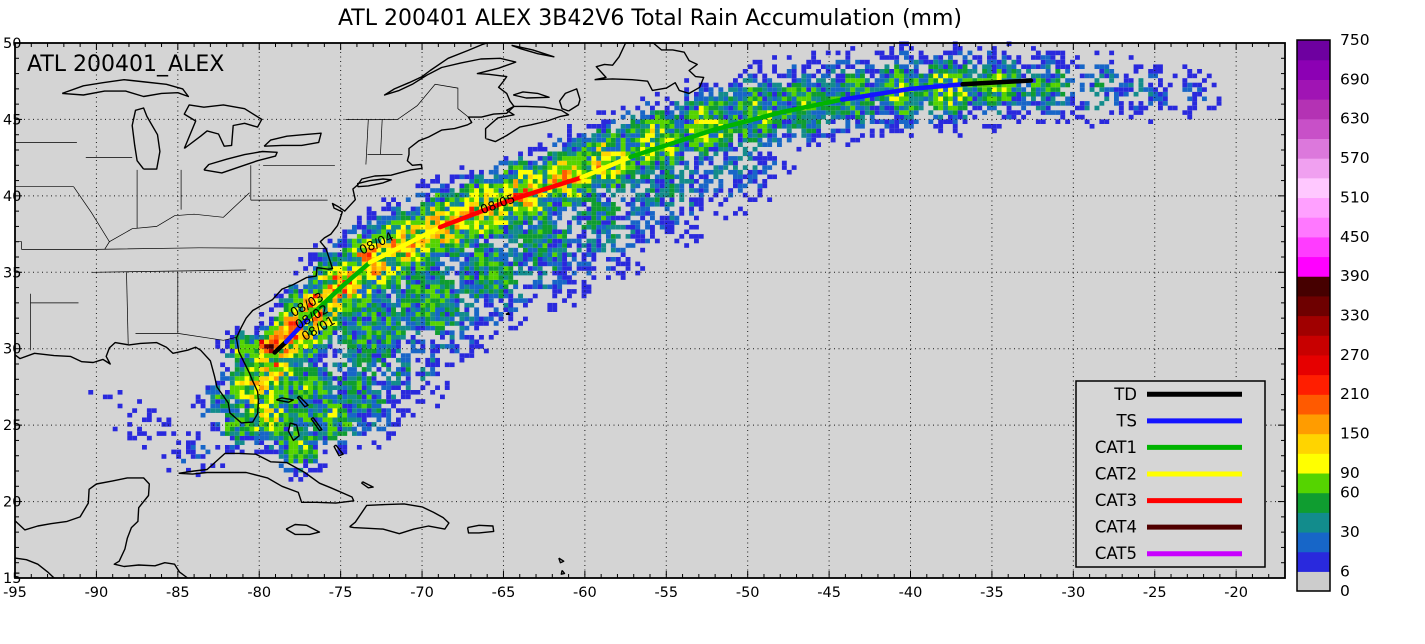 The image size is (1425, 644). I want to click on x-tick-label: -75, so click(341, 593).